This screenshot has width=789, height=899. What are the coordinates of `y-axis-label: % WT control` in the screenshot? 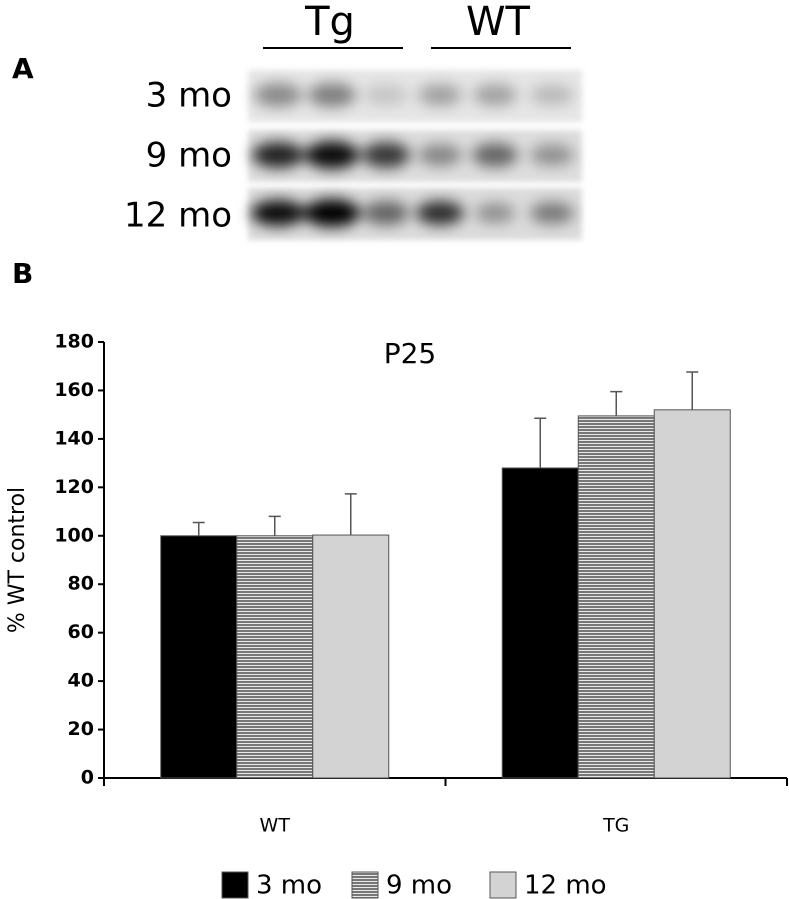 It's located at (17, 560).